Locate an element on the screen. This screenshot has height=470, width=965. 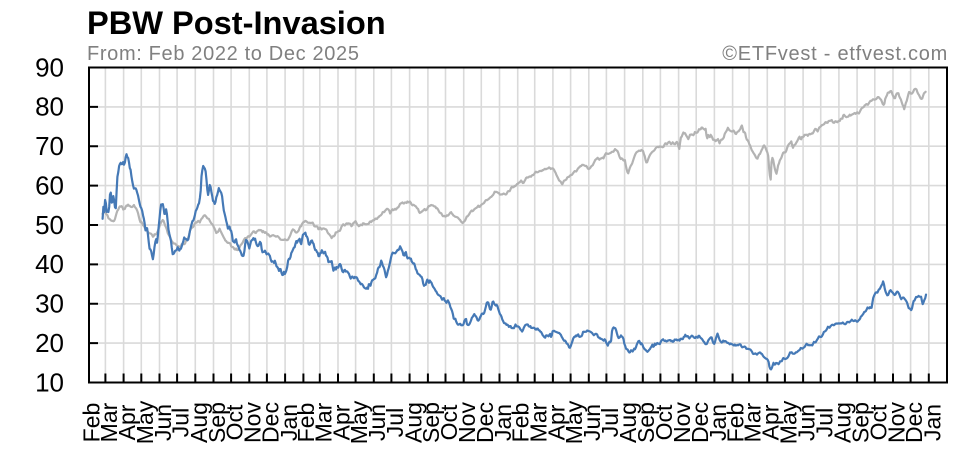
svg-text: 90 is located at coordinates (49, 67).